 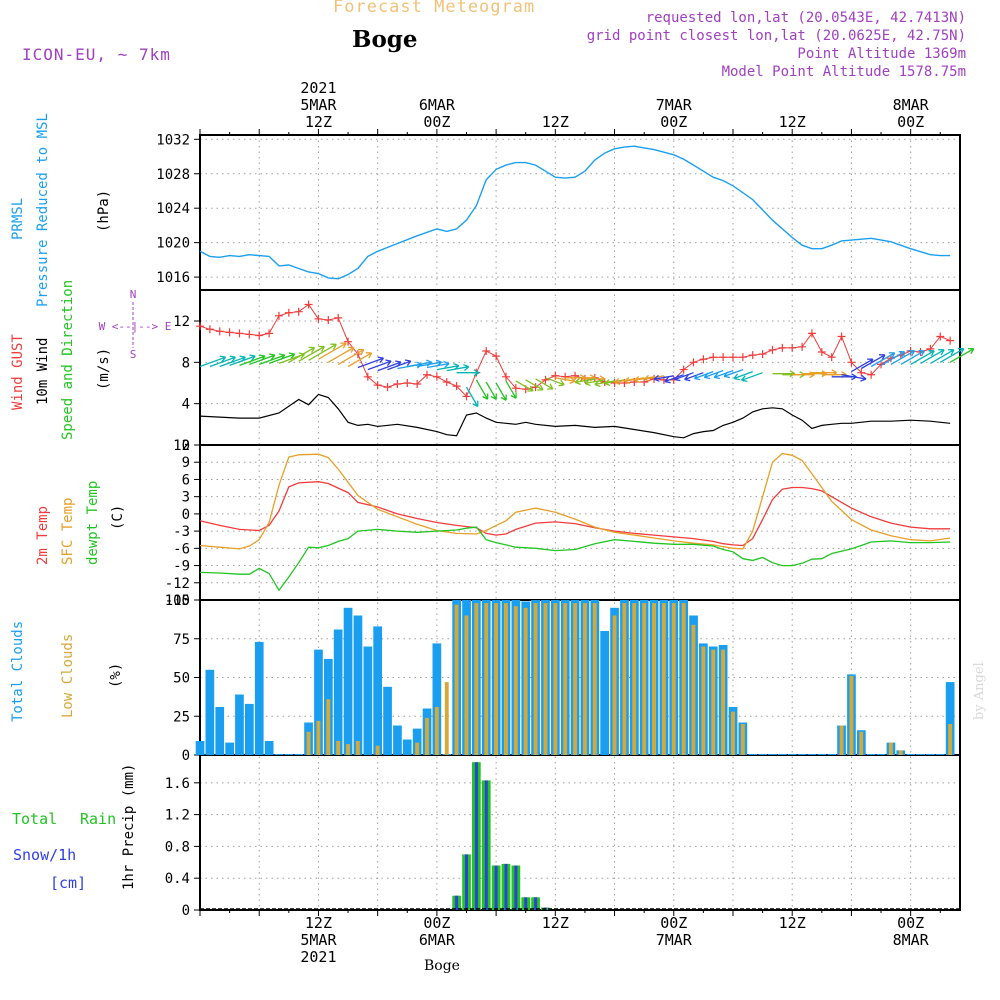 I want to click on y-tick-label: 1032, so click(x=173, y=140).